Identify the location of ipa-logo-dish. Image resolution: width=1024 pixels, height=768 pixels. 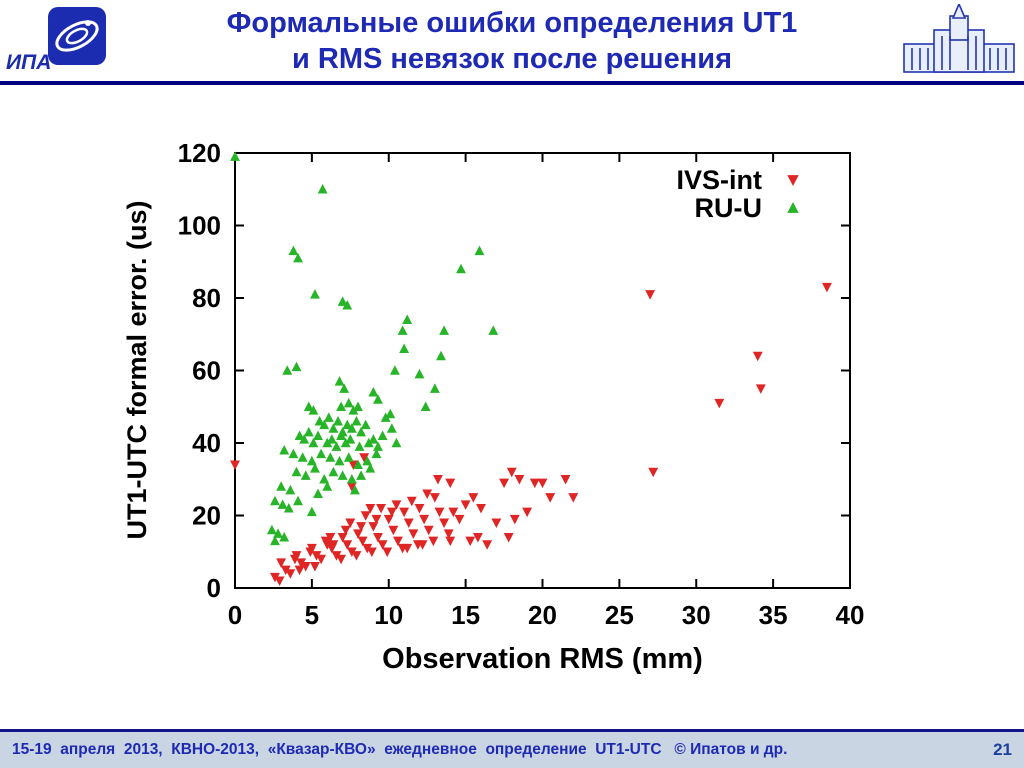
(77, 36).